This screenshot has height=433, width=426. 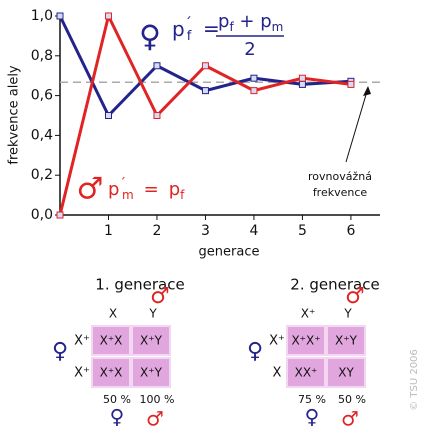 I want to click on percent: 75 %, so click(x=312, y=399).